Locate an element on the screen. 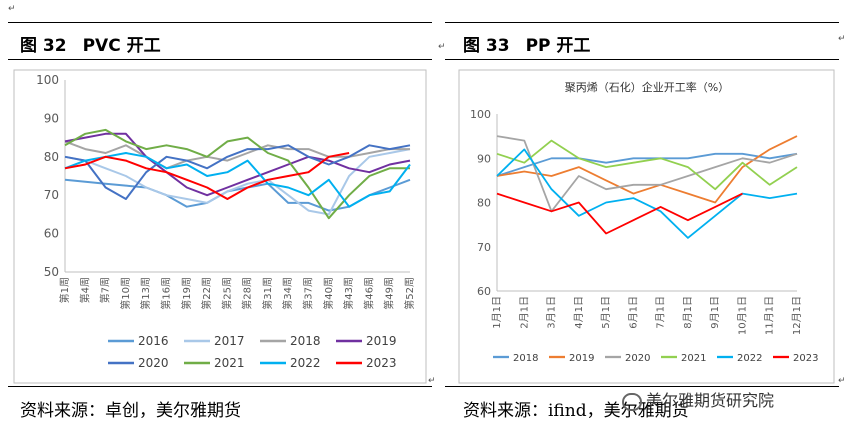 The width and height of the screenshot is (853, 437). x-tick-label: 第4周 is located at coordinates (84, 290).